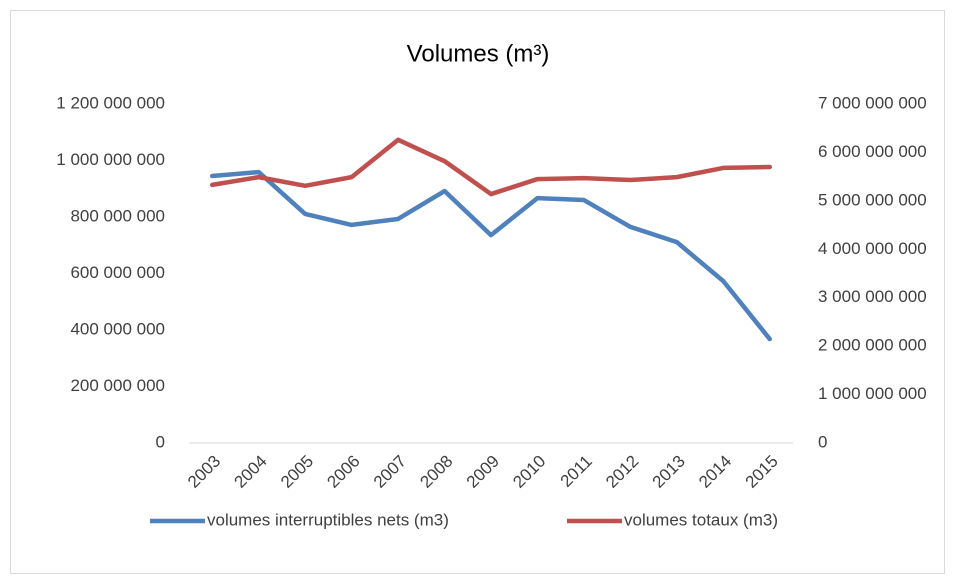 The image size is (956, 584). What do you see at coordinates (822, 441) in the screenshot?
I see `y2-tick-label: 0` at bounding box center [822, 441].